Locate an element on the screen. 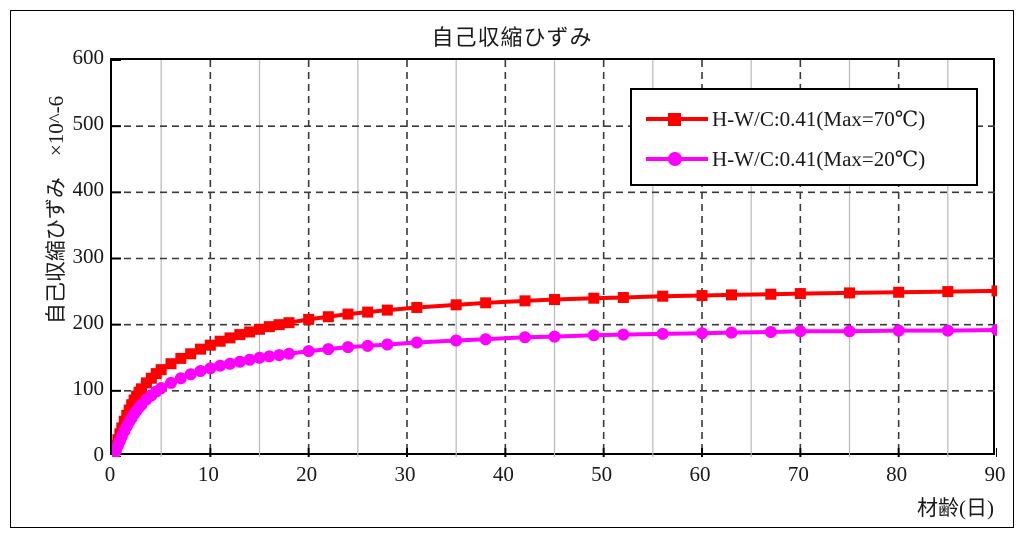  y-axis-title: 自己収縮ひずみ ×10^-6 is located at coordinates (56, 210).